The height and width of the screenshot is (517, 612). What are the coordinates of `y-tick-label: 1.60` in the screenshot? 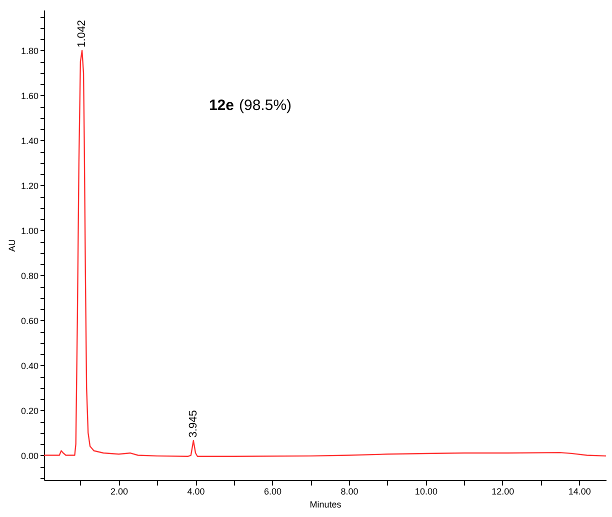 It's located at (29, 95).